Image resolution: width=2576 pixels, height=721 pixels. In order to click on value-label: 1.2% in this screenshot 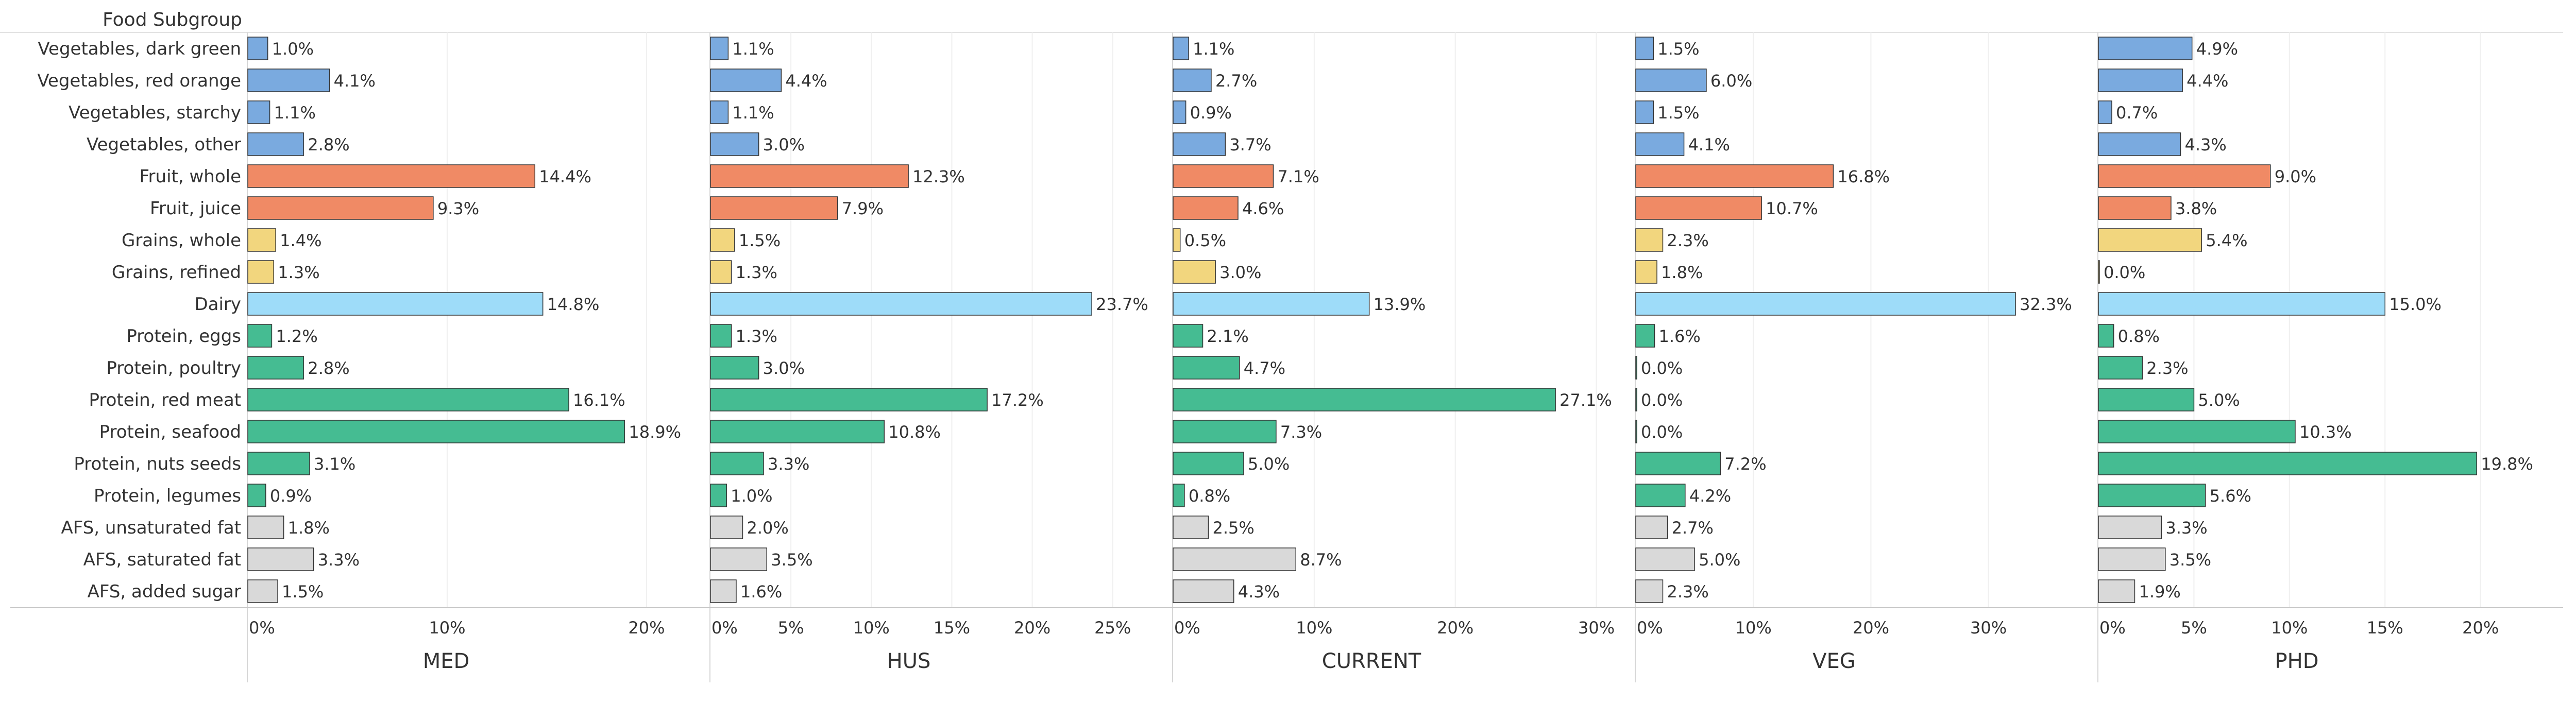, I will do `click(296, 336)`.